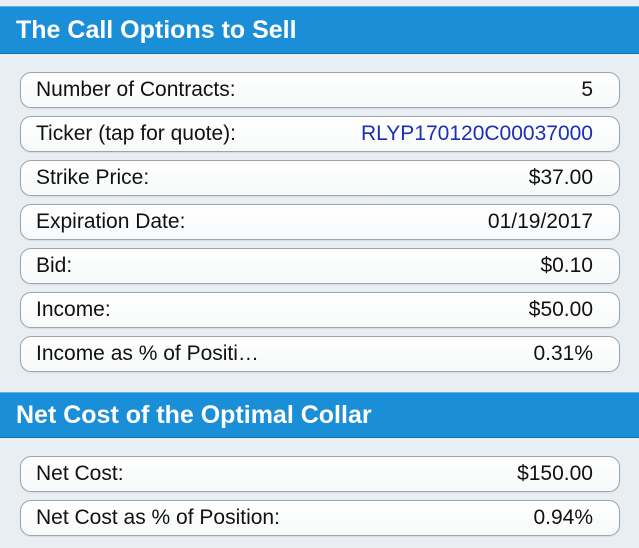 The height and width of the screenshot is (548, 639). What do you see at coordinates (560, 177) in the screenshot?
I see `row-value: $37.00` at bounding box center [560, 177].